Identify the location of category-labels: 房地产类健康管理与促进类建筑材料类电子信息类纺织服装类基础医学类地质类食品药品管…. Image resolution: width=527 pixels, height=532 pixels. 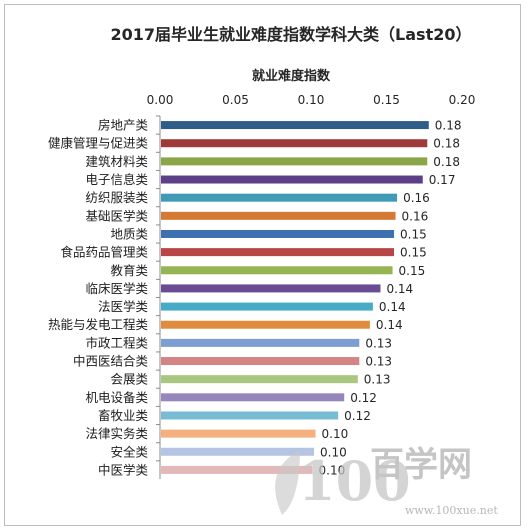
(98, 298).